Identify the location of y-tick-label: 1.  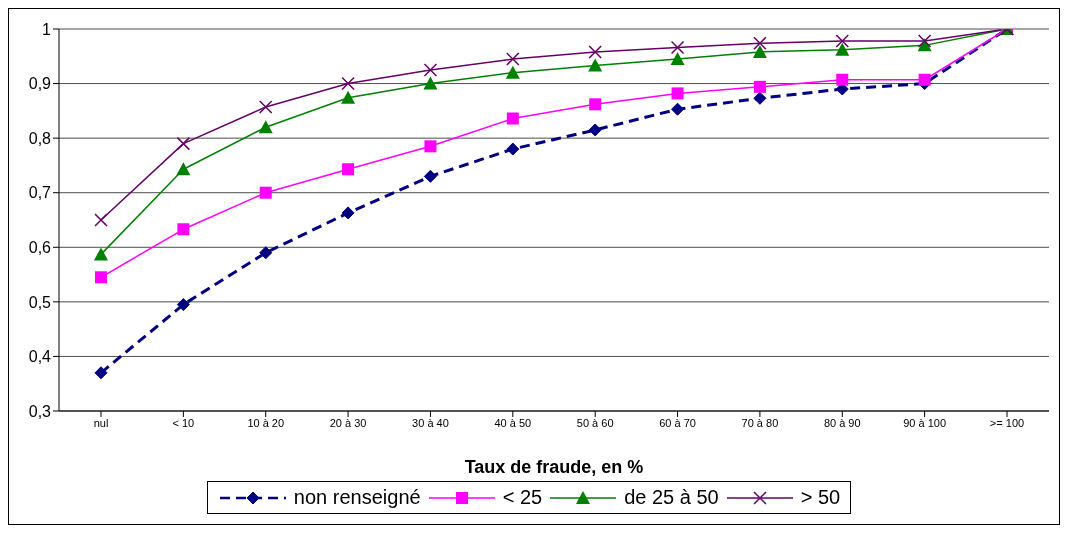
(47, 29).